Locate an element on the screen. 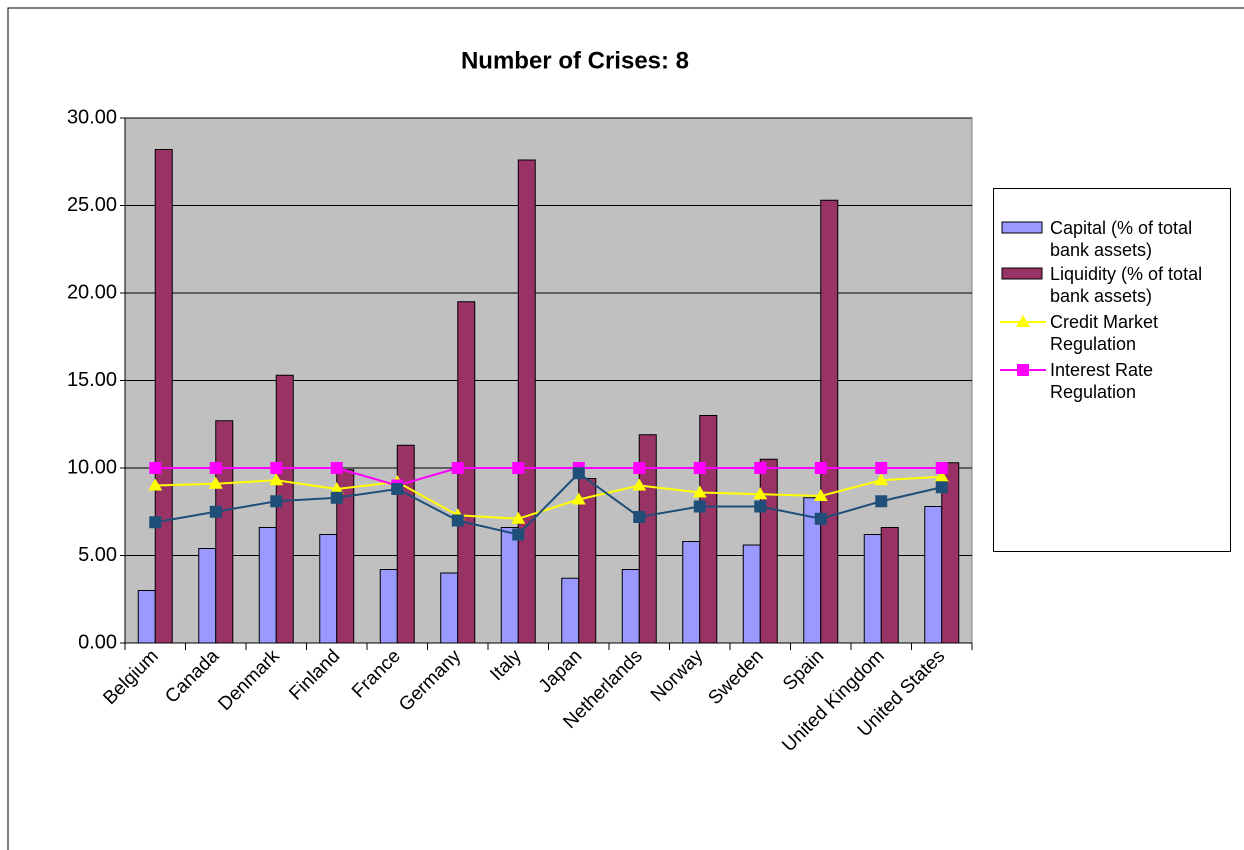 The height and width of the screenshot is (850, 1244). x-tick-label: Denmark is located at coordinates (249, 680).